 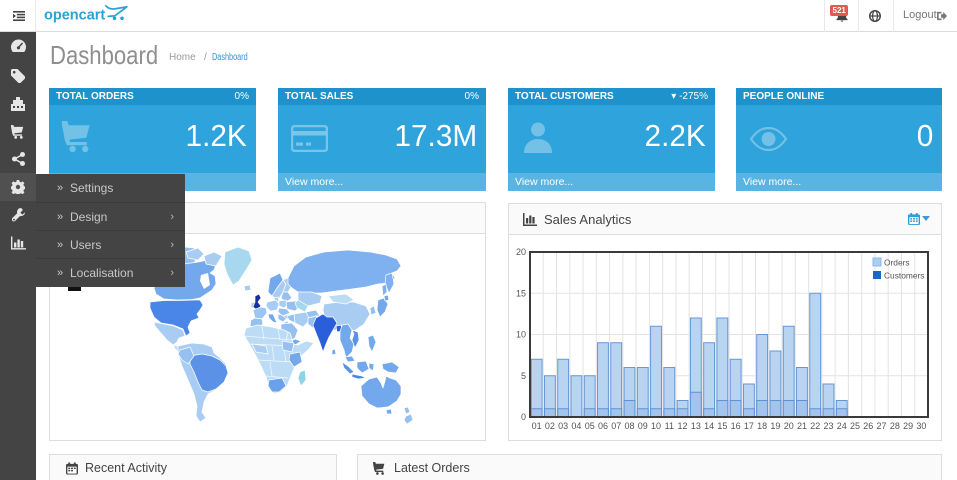 I want to click on svg-text: 30, so click(x=921, y=426).